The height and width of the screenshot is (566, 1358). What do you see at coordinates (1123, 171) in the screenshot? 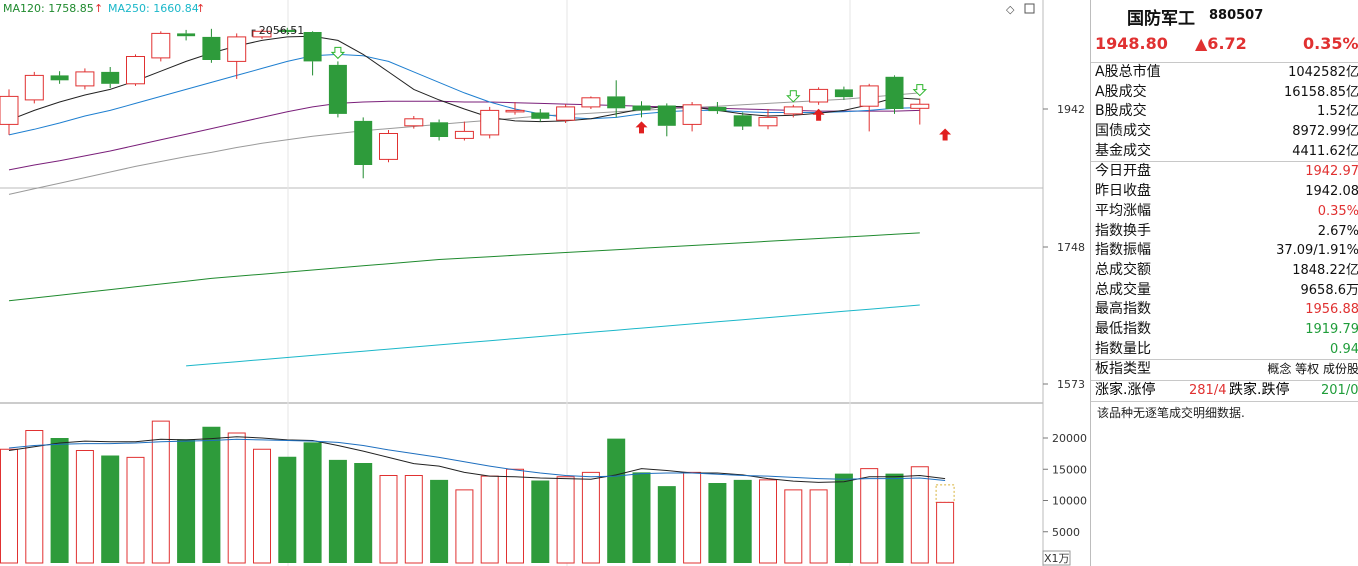
I see `row-label: 今日开盘` at bounding box center [1123, 171].